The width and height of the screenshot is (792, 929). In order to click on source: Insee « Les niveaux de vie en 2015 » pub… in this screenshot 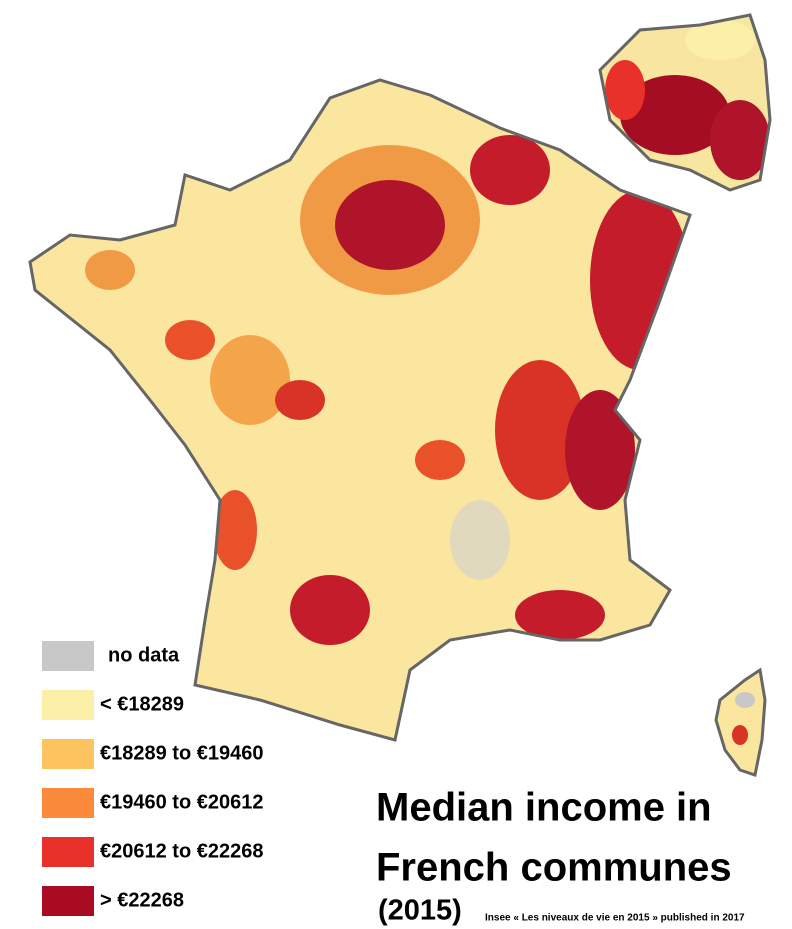, I will do `click(615, 918)`.